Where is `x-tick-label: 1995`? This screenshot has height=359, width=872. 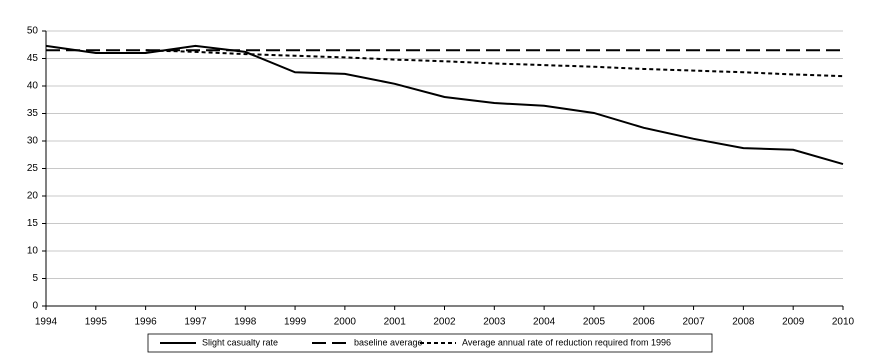
x-tick-label: 1995 is located at coordinates (96, 322).